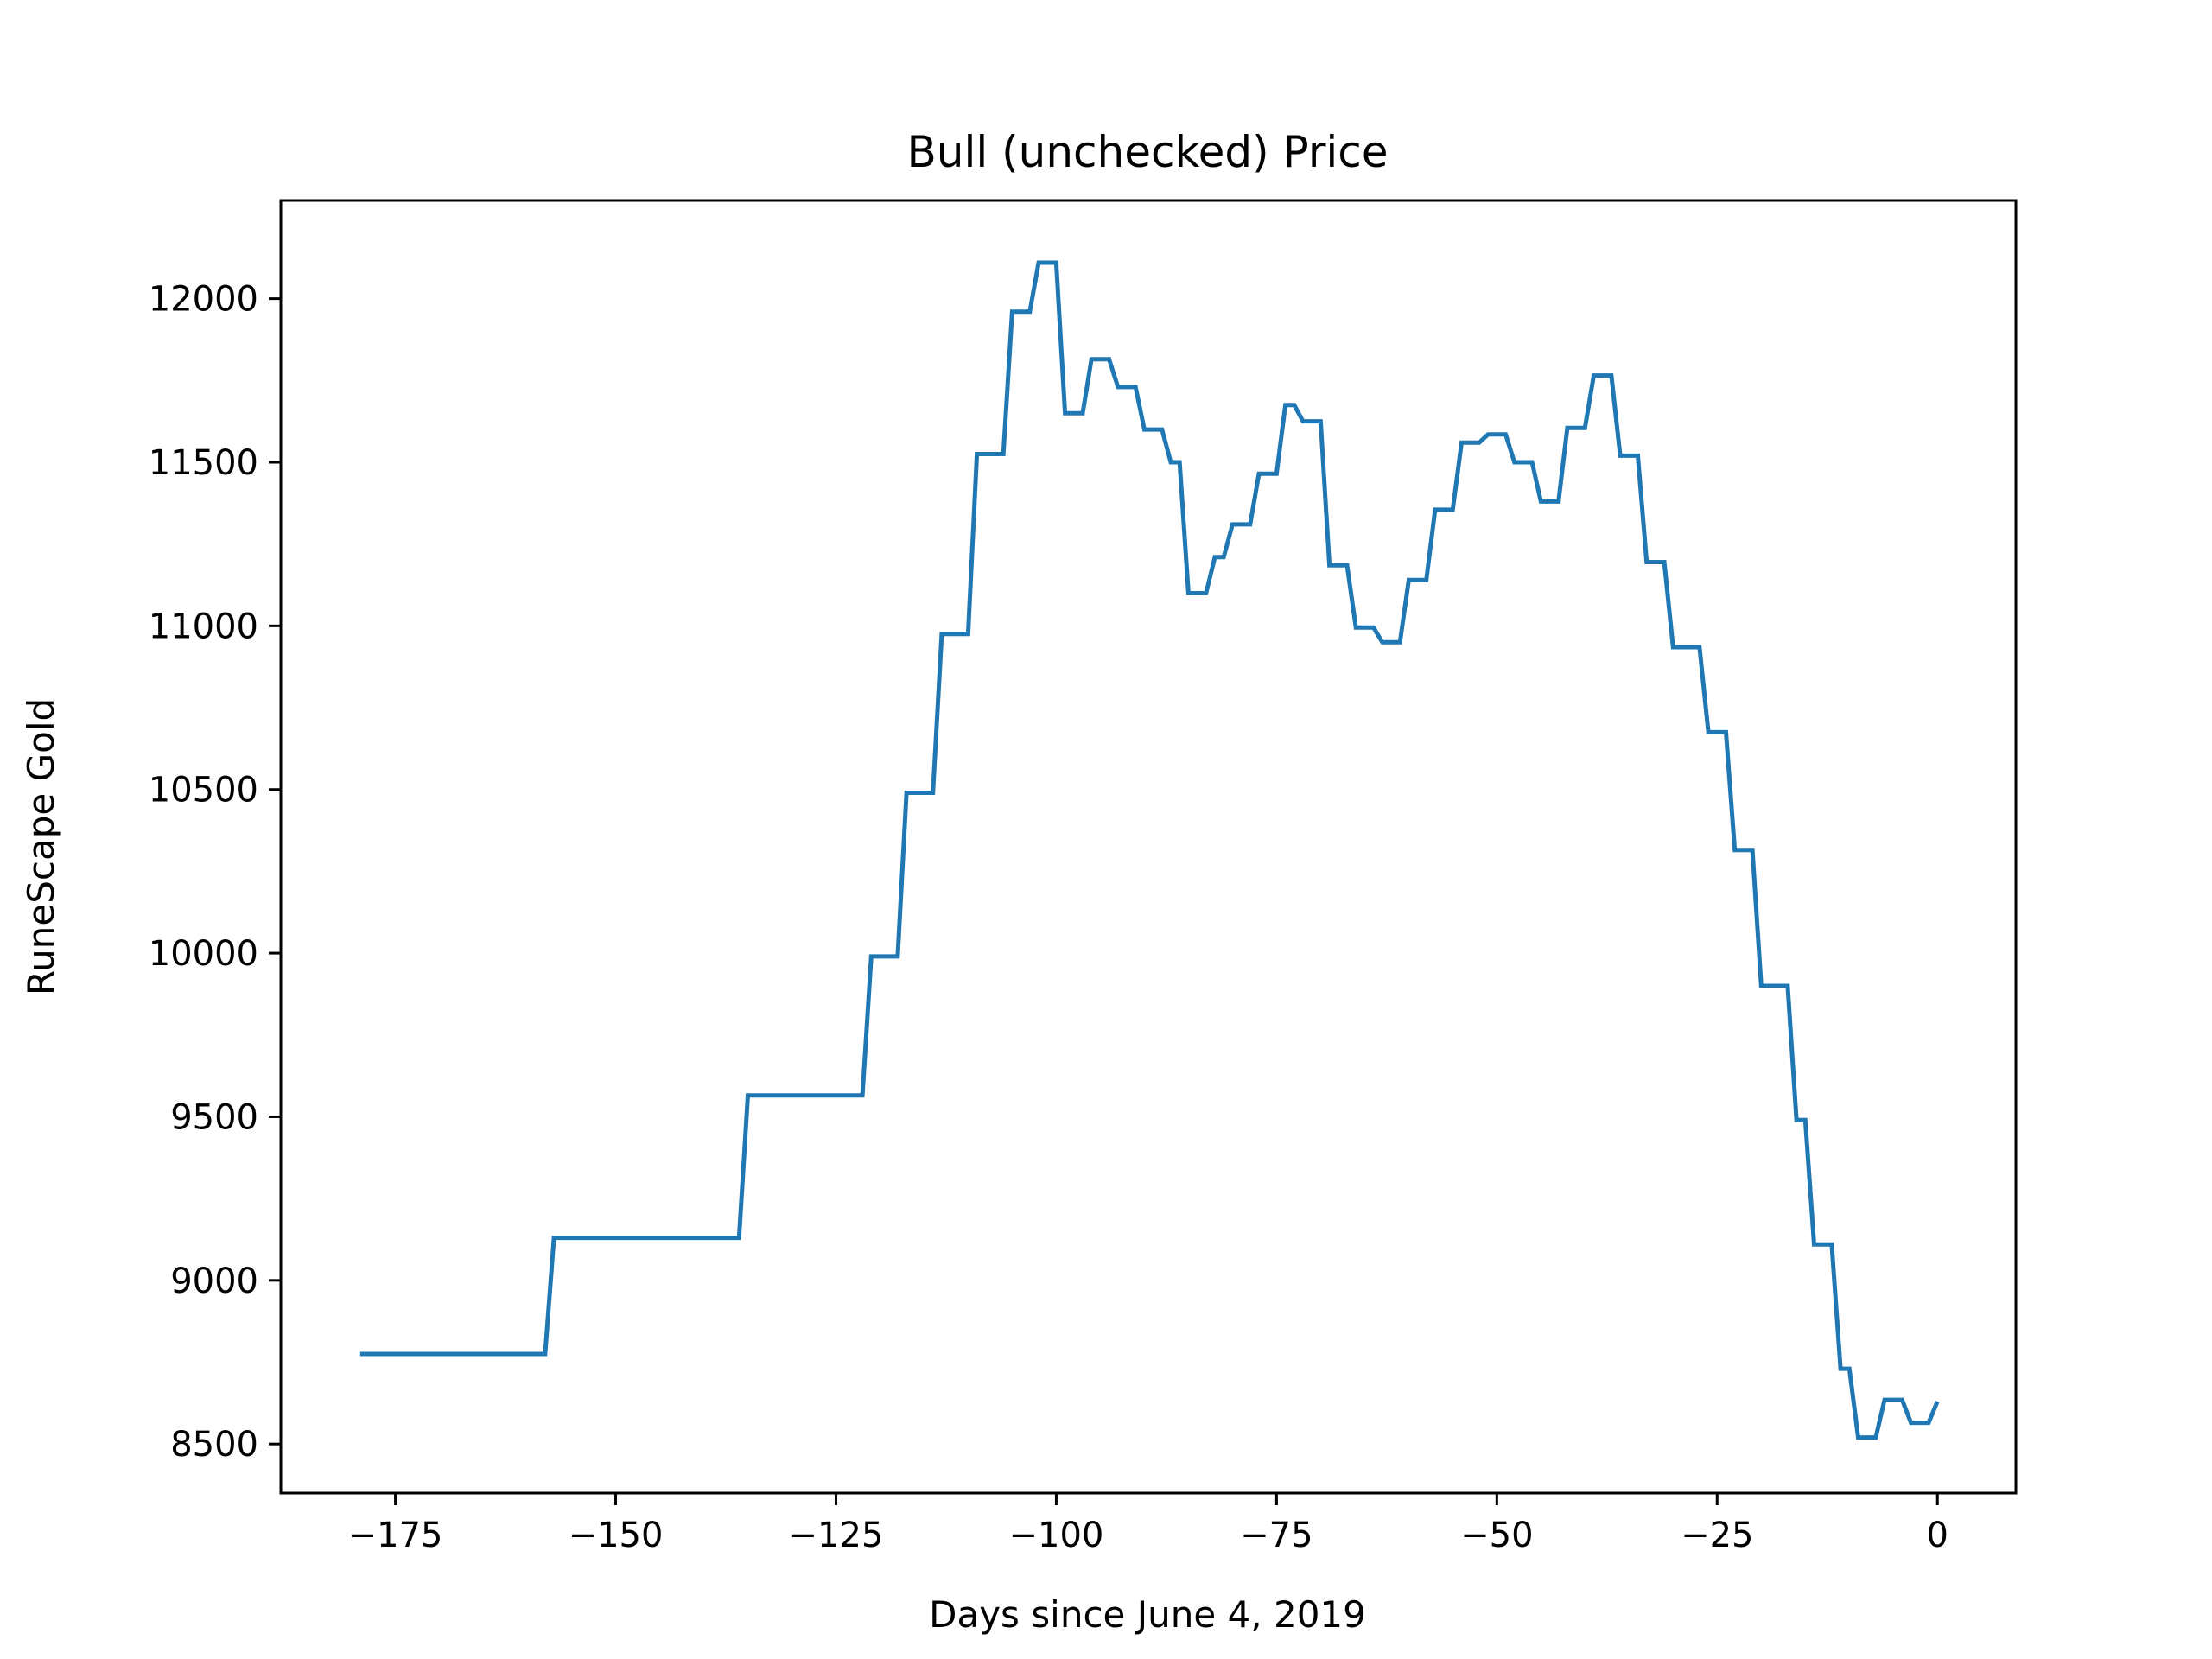  What do you see at coordinates (203, 300) in the screenshot?
I see `y-tick-label: 12000` at bounding box center [203, 300].